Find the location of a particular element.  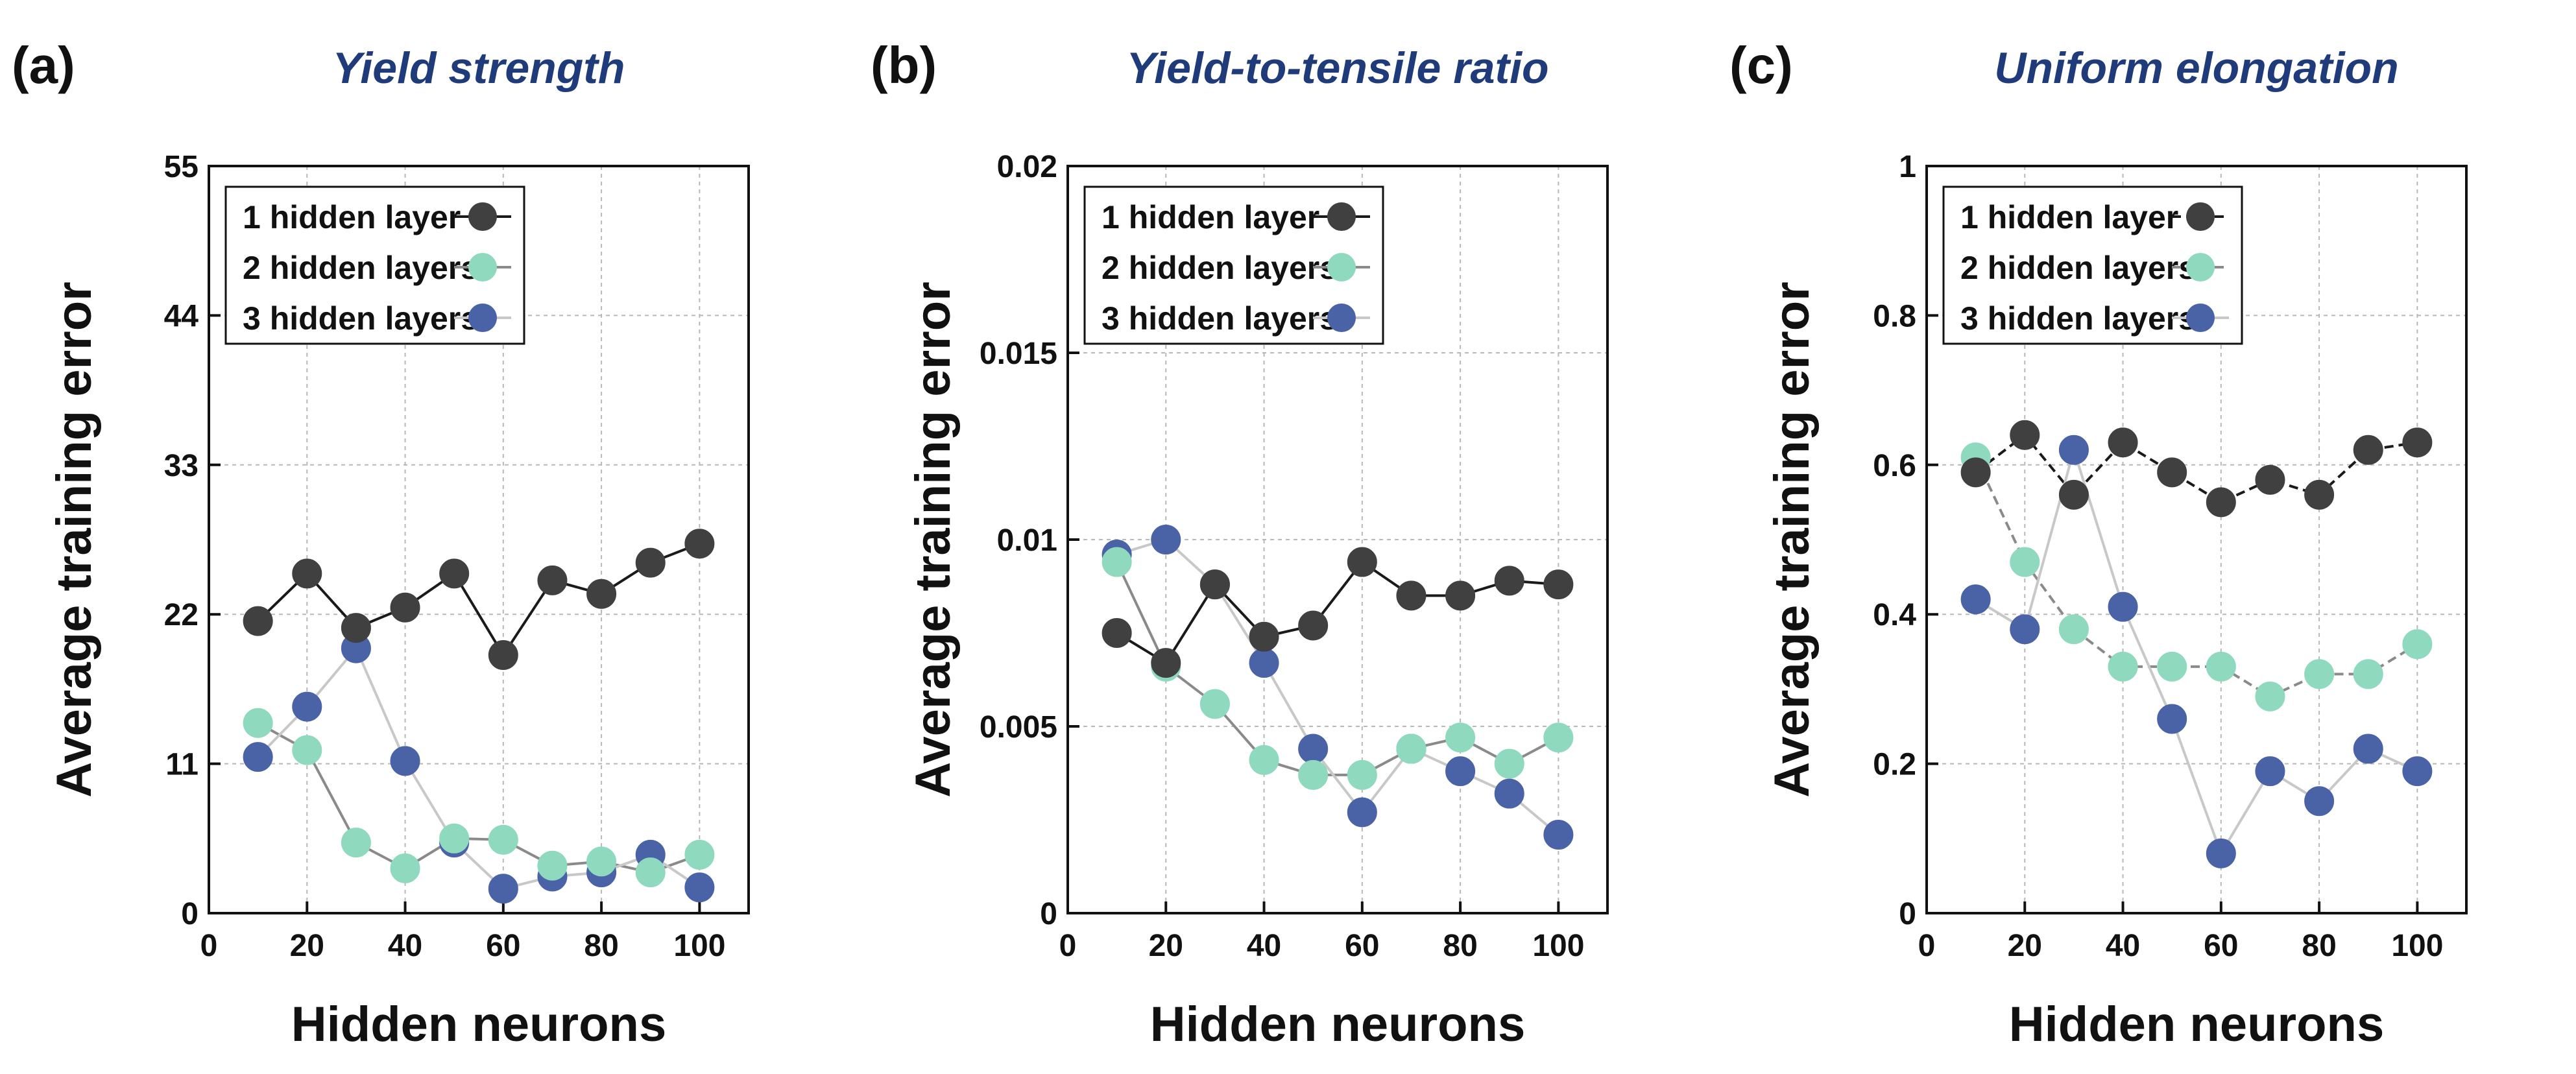

y-tick-label: 0.015 is located at coordinates (1018, 354).